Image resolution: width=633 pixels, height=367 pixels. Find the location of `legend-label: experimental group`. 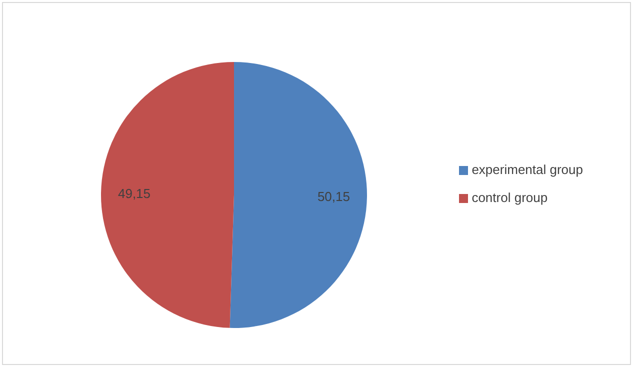

legend-label: experimental group is located at coordinates (527, 169).